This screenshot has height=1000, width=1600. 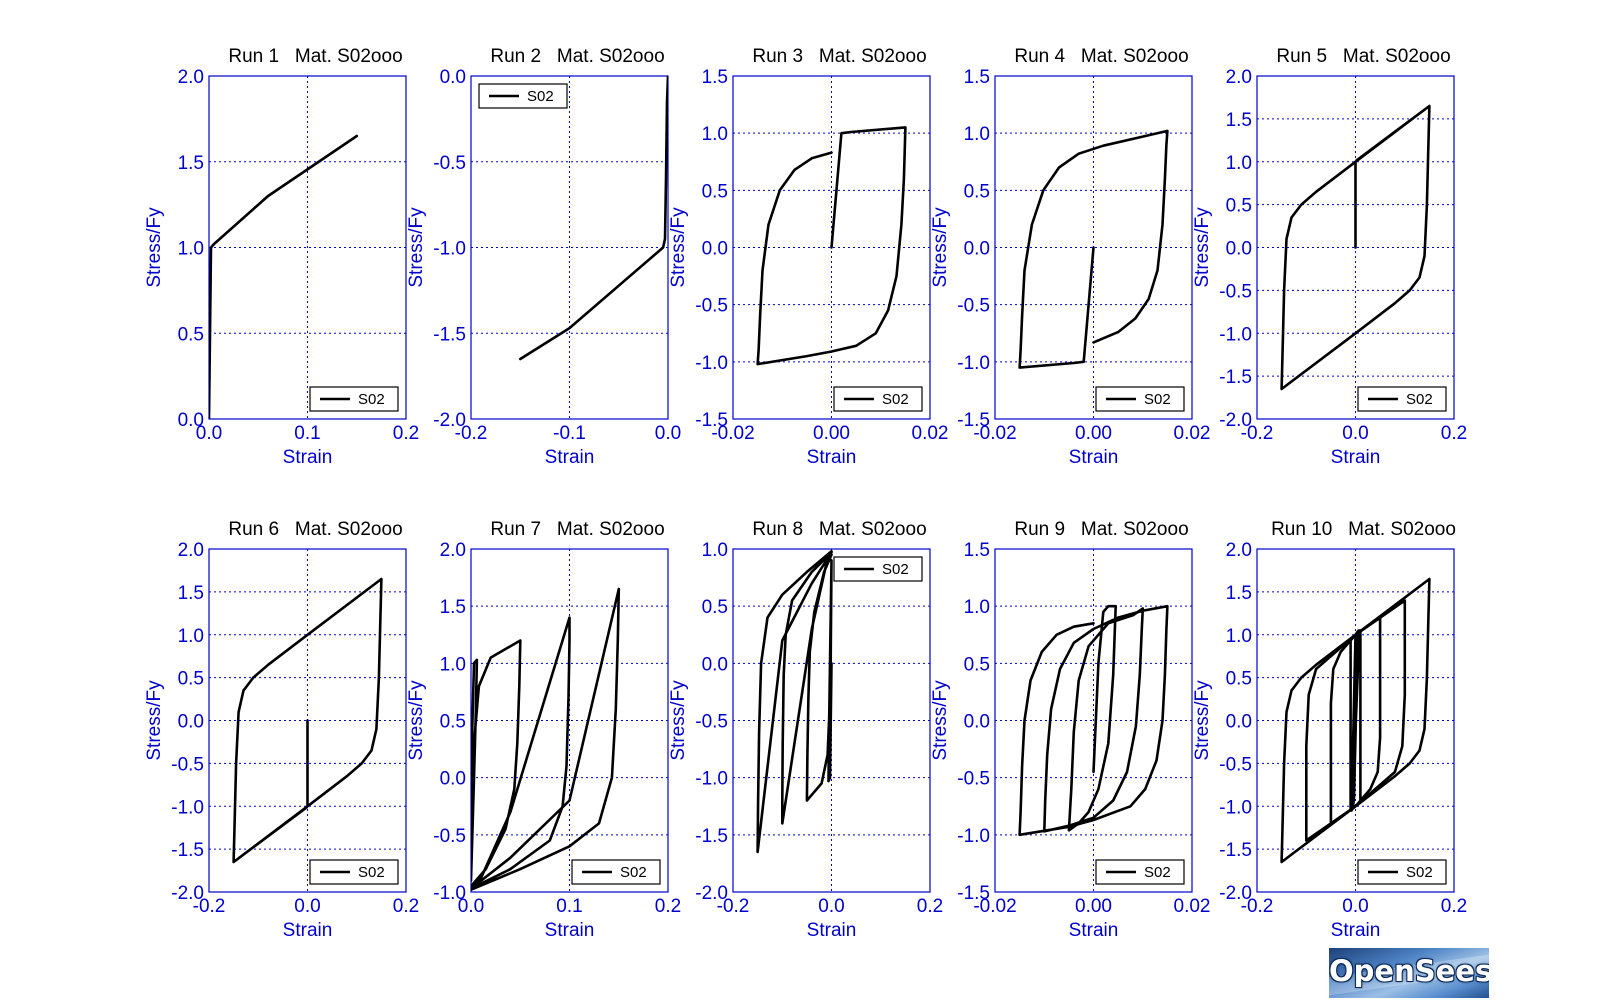 I want to click on chart-title: Run 8 Mat. S02ooo, so click(x=839, y=529).